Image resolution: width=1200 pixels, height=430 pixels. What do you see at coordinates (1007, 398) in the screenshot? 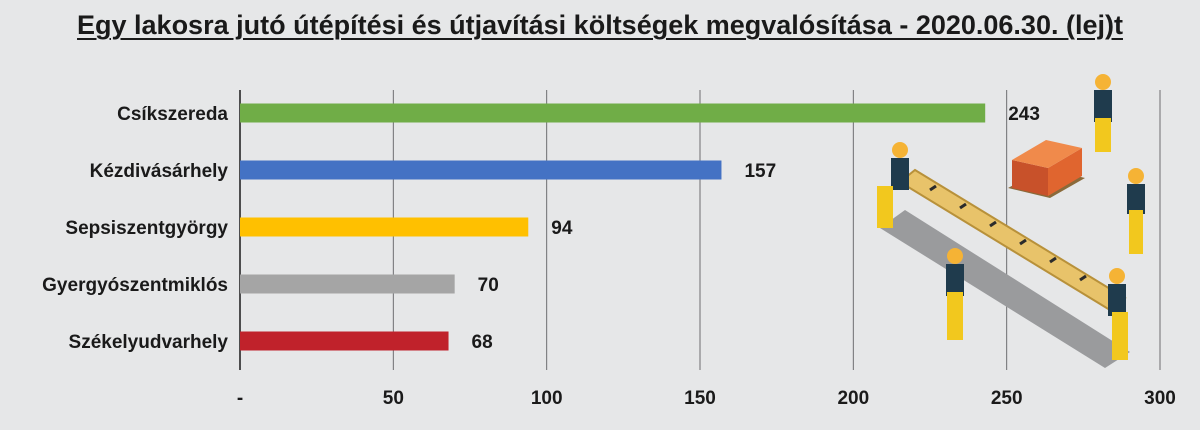
I see `x-tick-label: 250` at bounding box center [1007, 398].